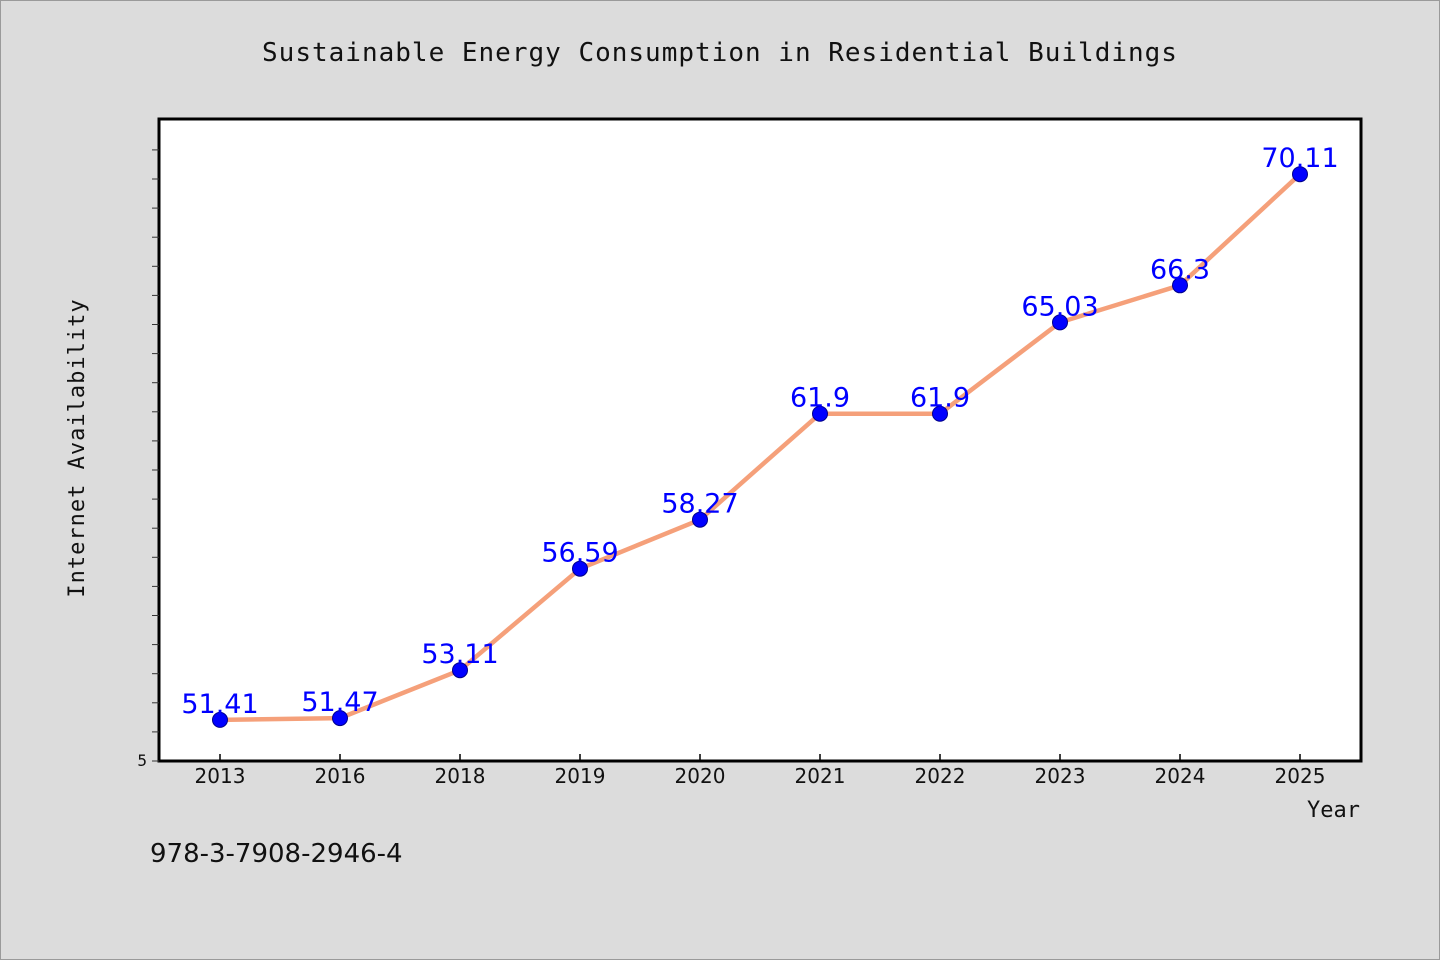 Image resolution: width=1440 pixels, height=960 pixels. What do you see at coordinates (1299, 158) in the screenshot?
I see `data-label: 70.11` at bounding box center [1299, 158].